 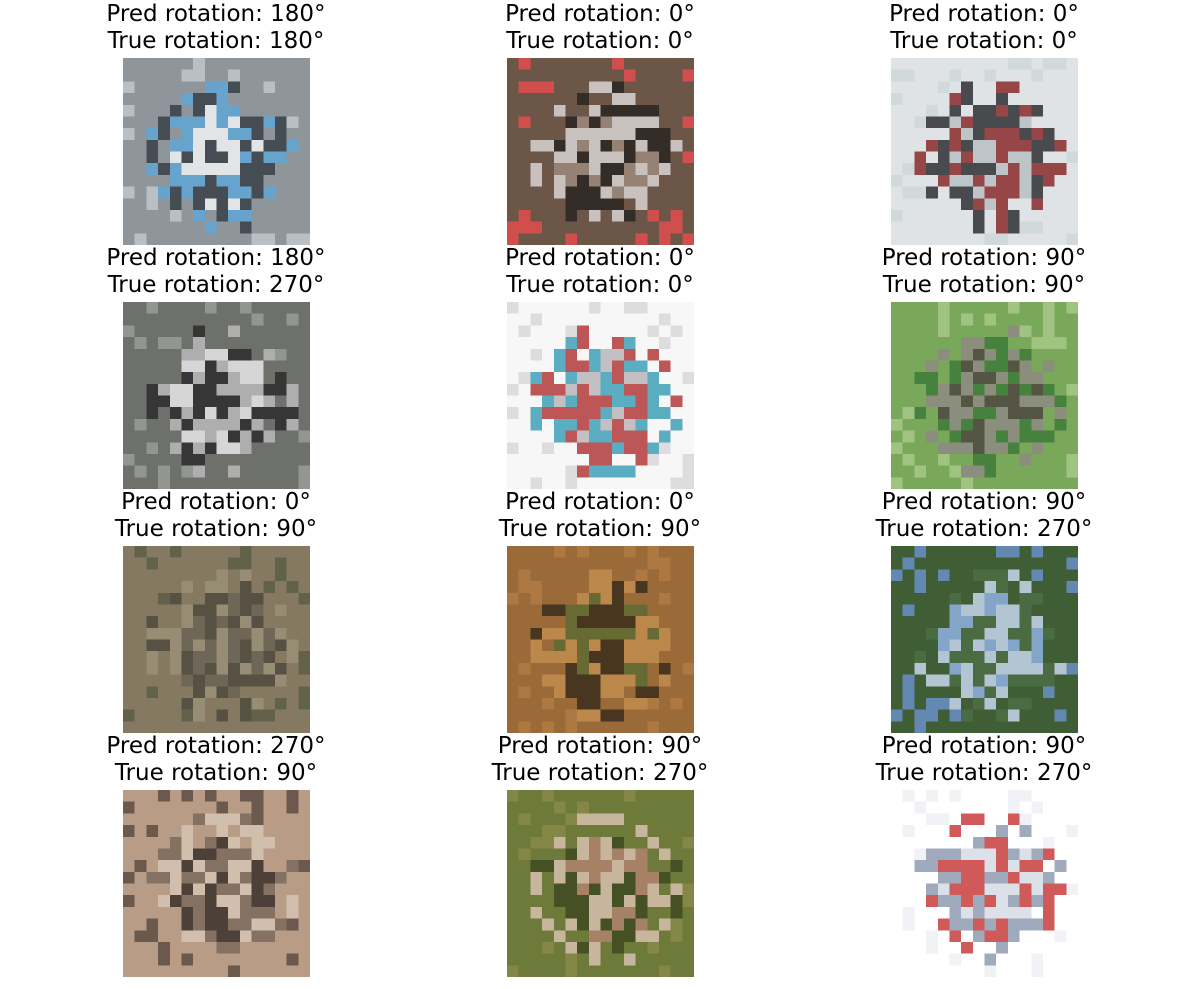 What do you see at coordinates (600, 883) in the screenshot?
I see `ostrich-photo-icon` at bounding box center [600, 883].